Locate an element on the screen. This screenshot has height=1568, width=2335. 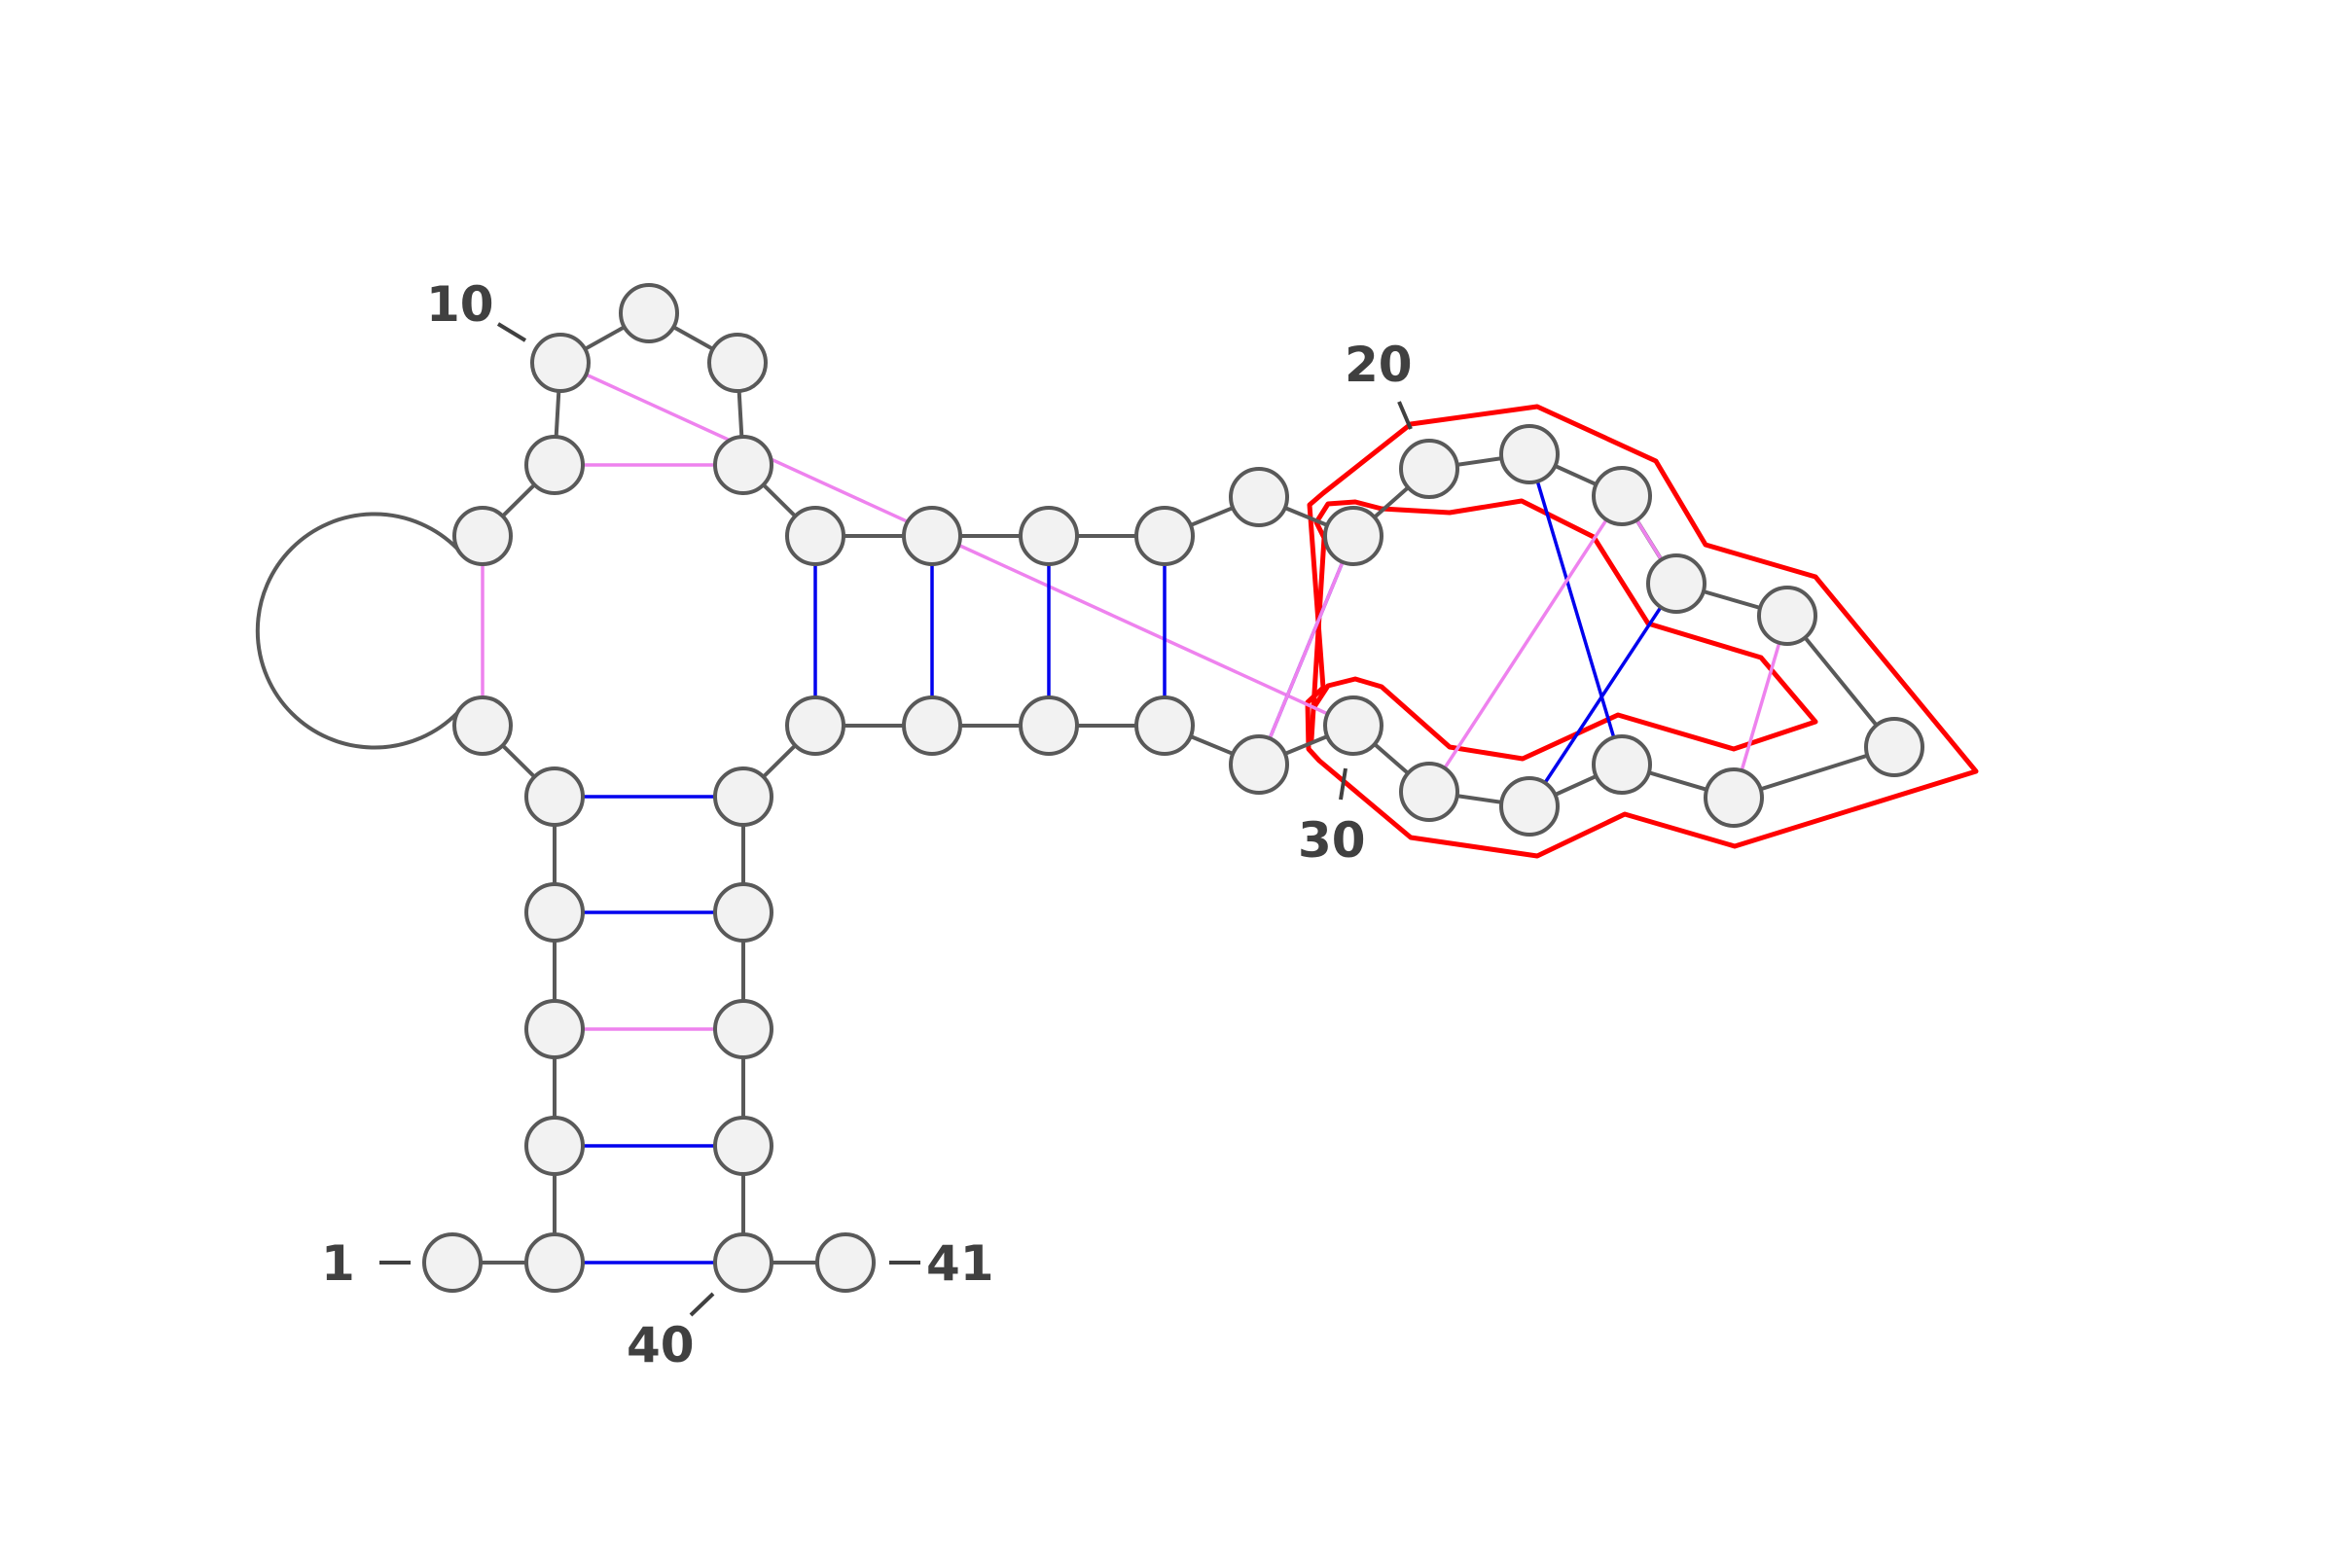
highlight-outline-outer is located at coordinates (1642, 631).